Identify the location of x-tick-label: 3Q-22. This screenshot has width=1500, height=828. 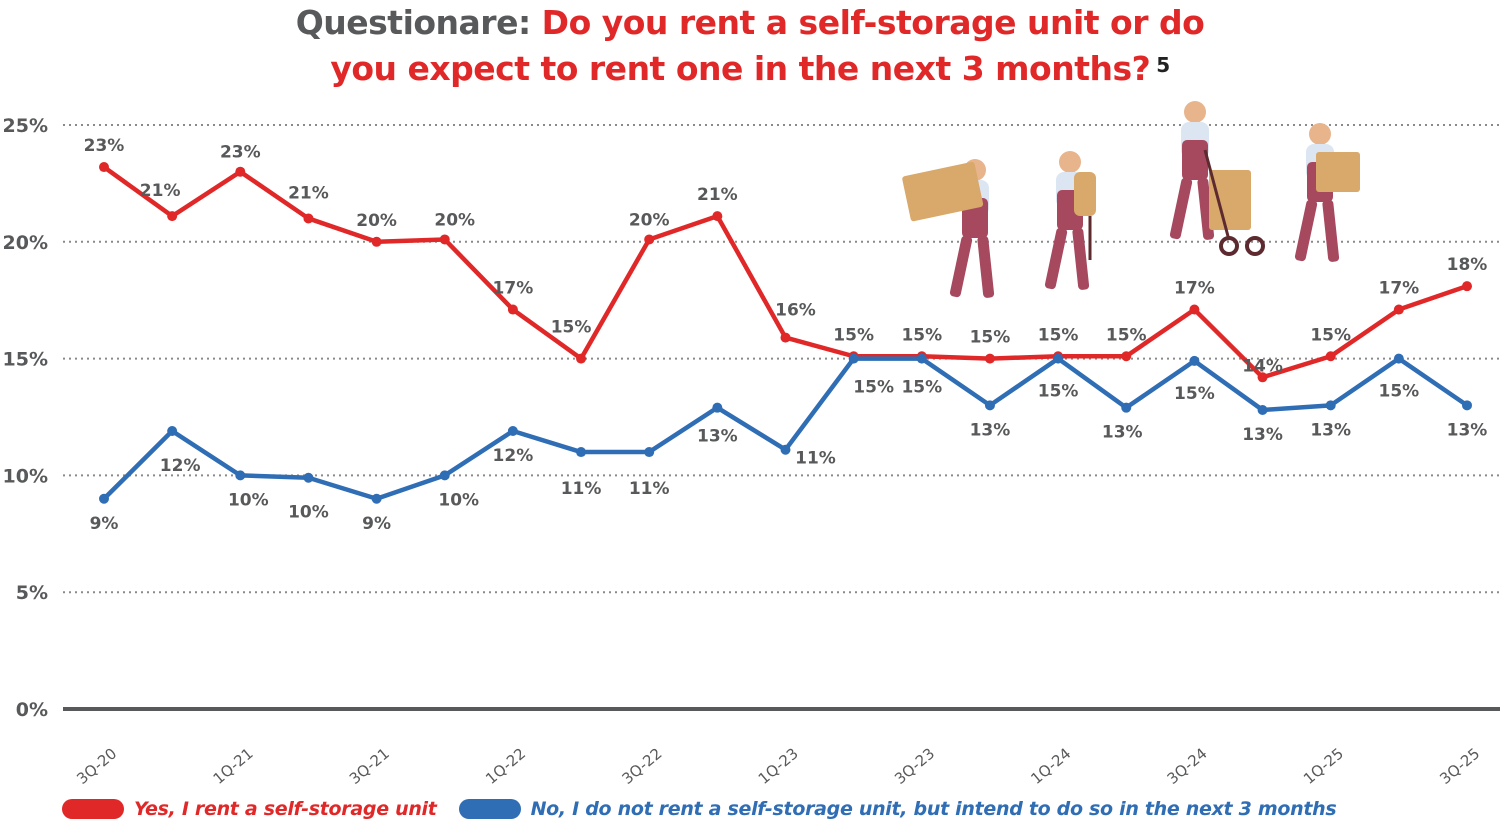
(641, 766).